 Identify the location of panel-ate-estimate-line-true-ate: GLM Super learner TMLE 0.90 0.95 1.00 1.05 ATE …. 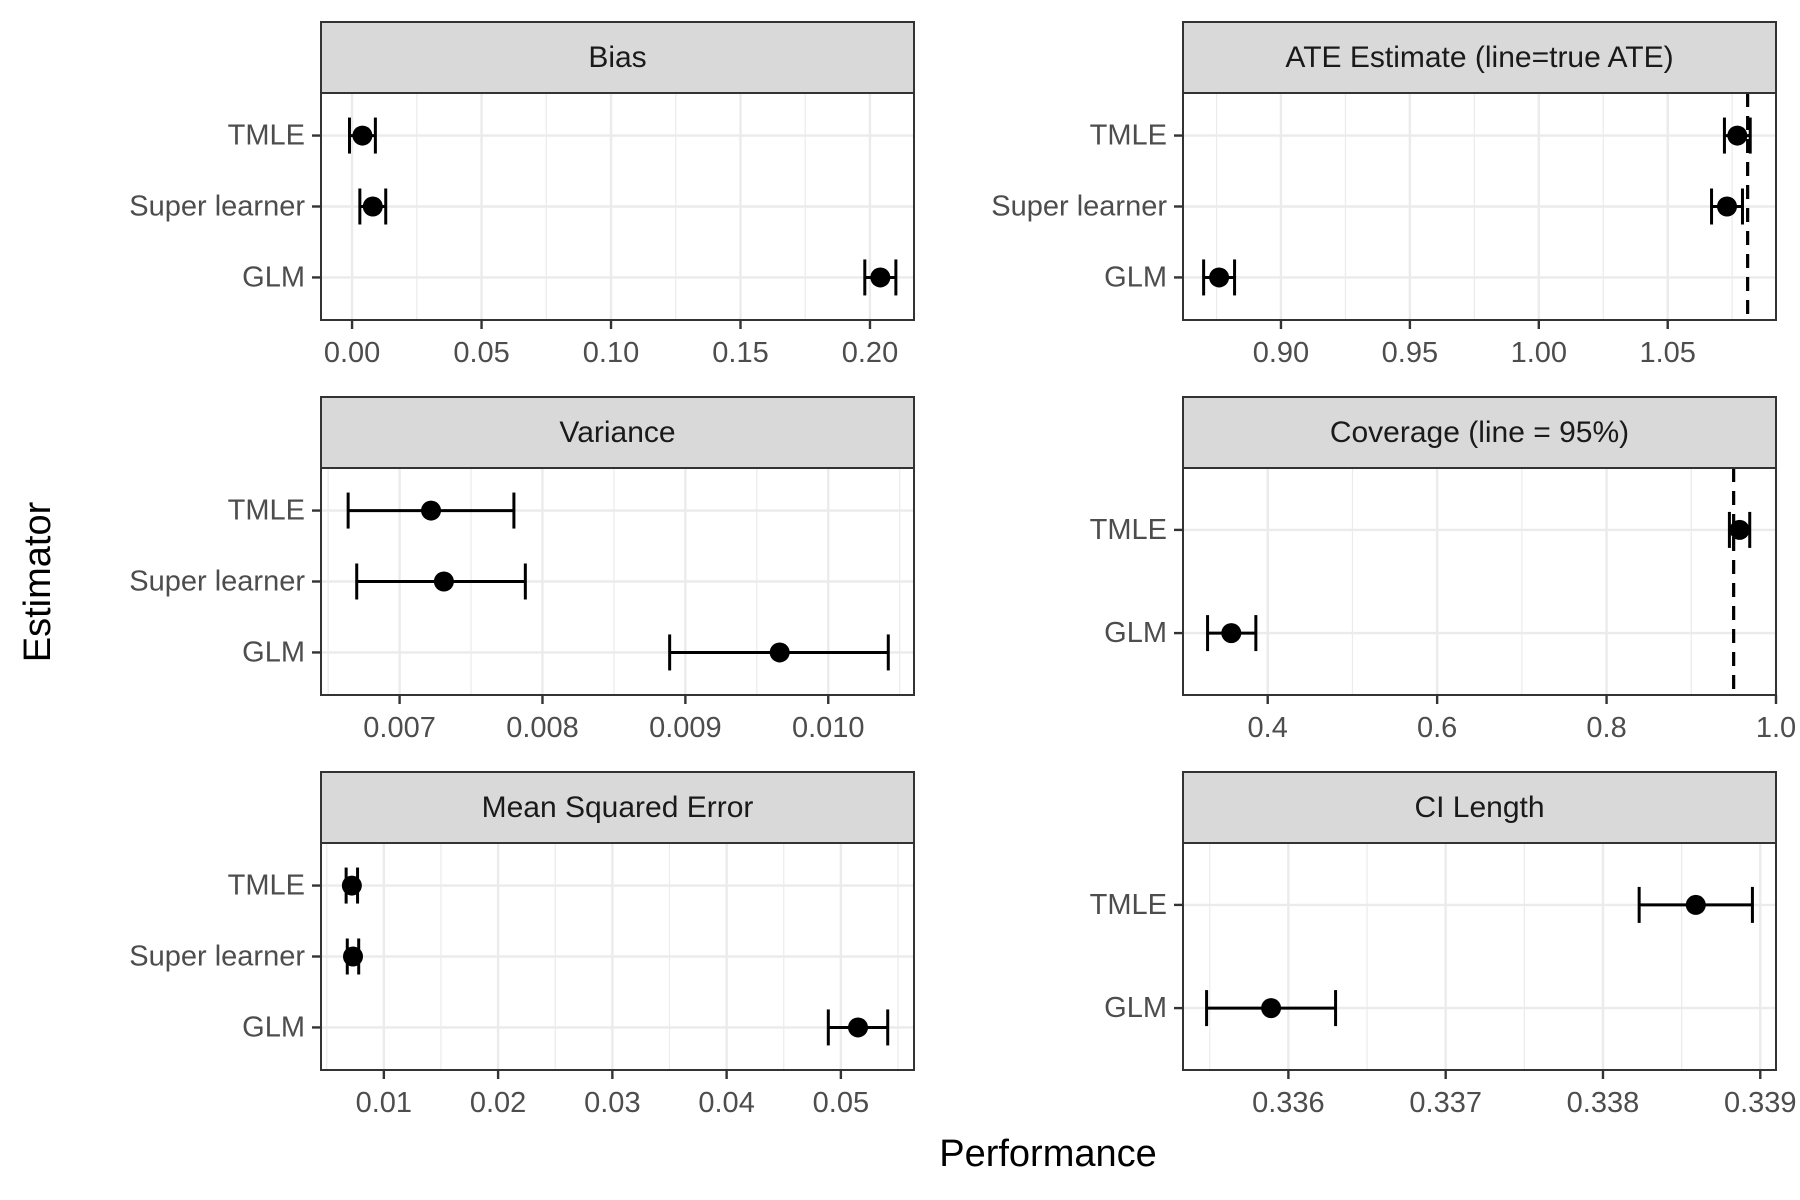
(1384, 195).